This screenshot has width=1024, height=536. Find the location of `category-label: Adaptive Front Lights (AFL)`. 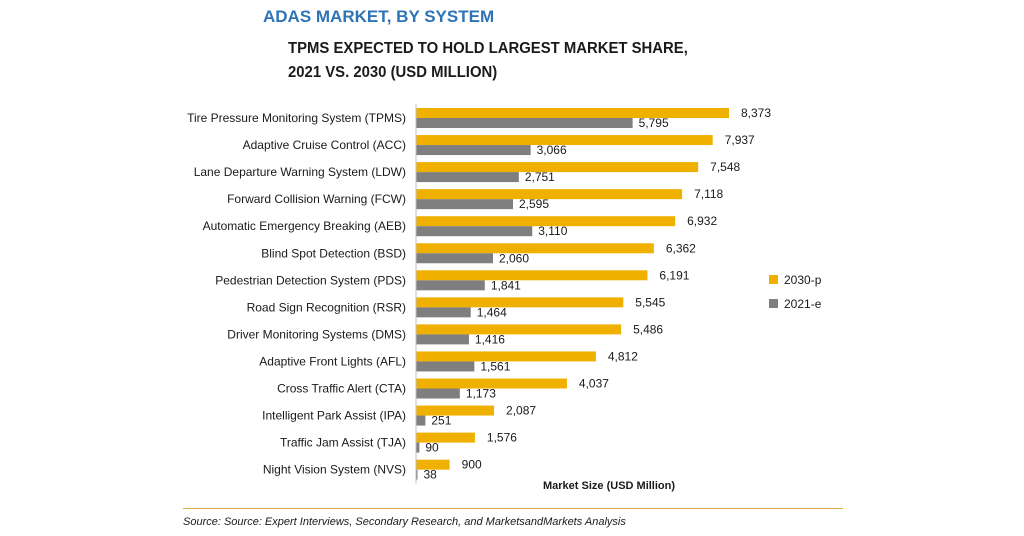

category-label: Adaptive Front Lights (AFL) is located at coordinates (332, 361).